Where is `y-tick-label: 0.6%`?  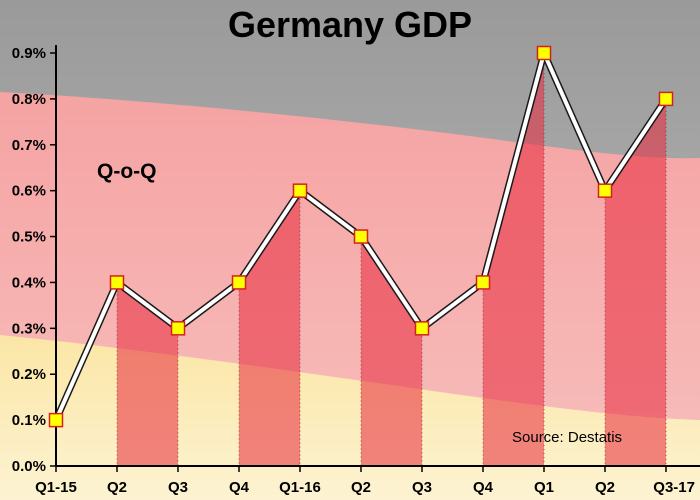
y-tick-label: 0.6% is located at coordinates (29, 191).